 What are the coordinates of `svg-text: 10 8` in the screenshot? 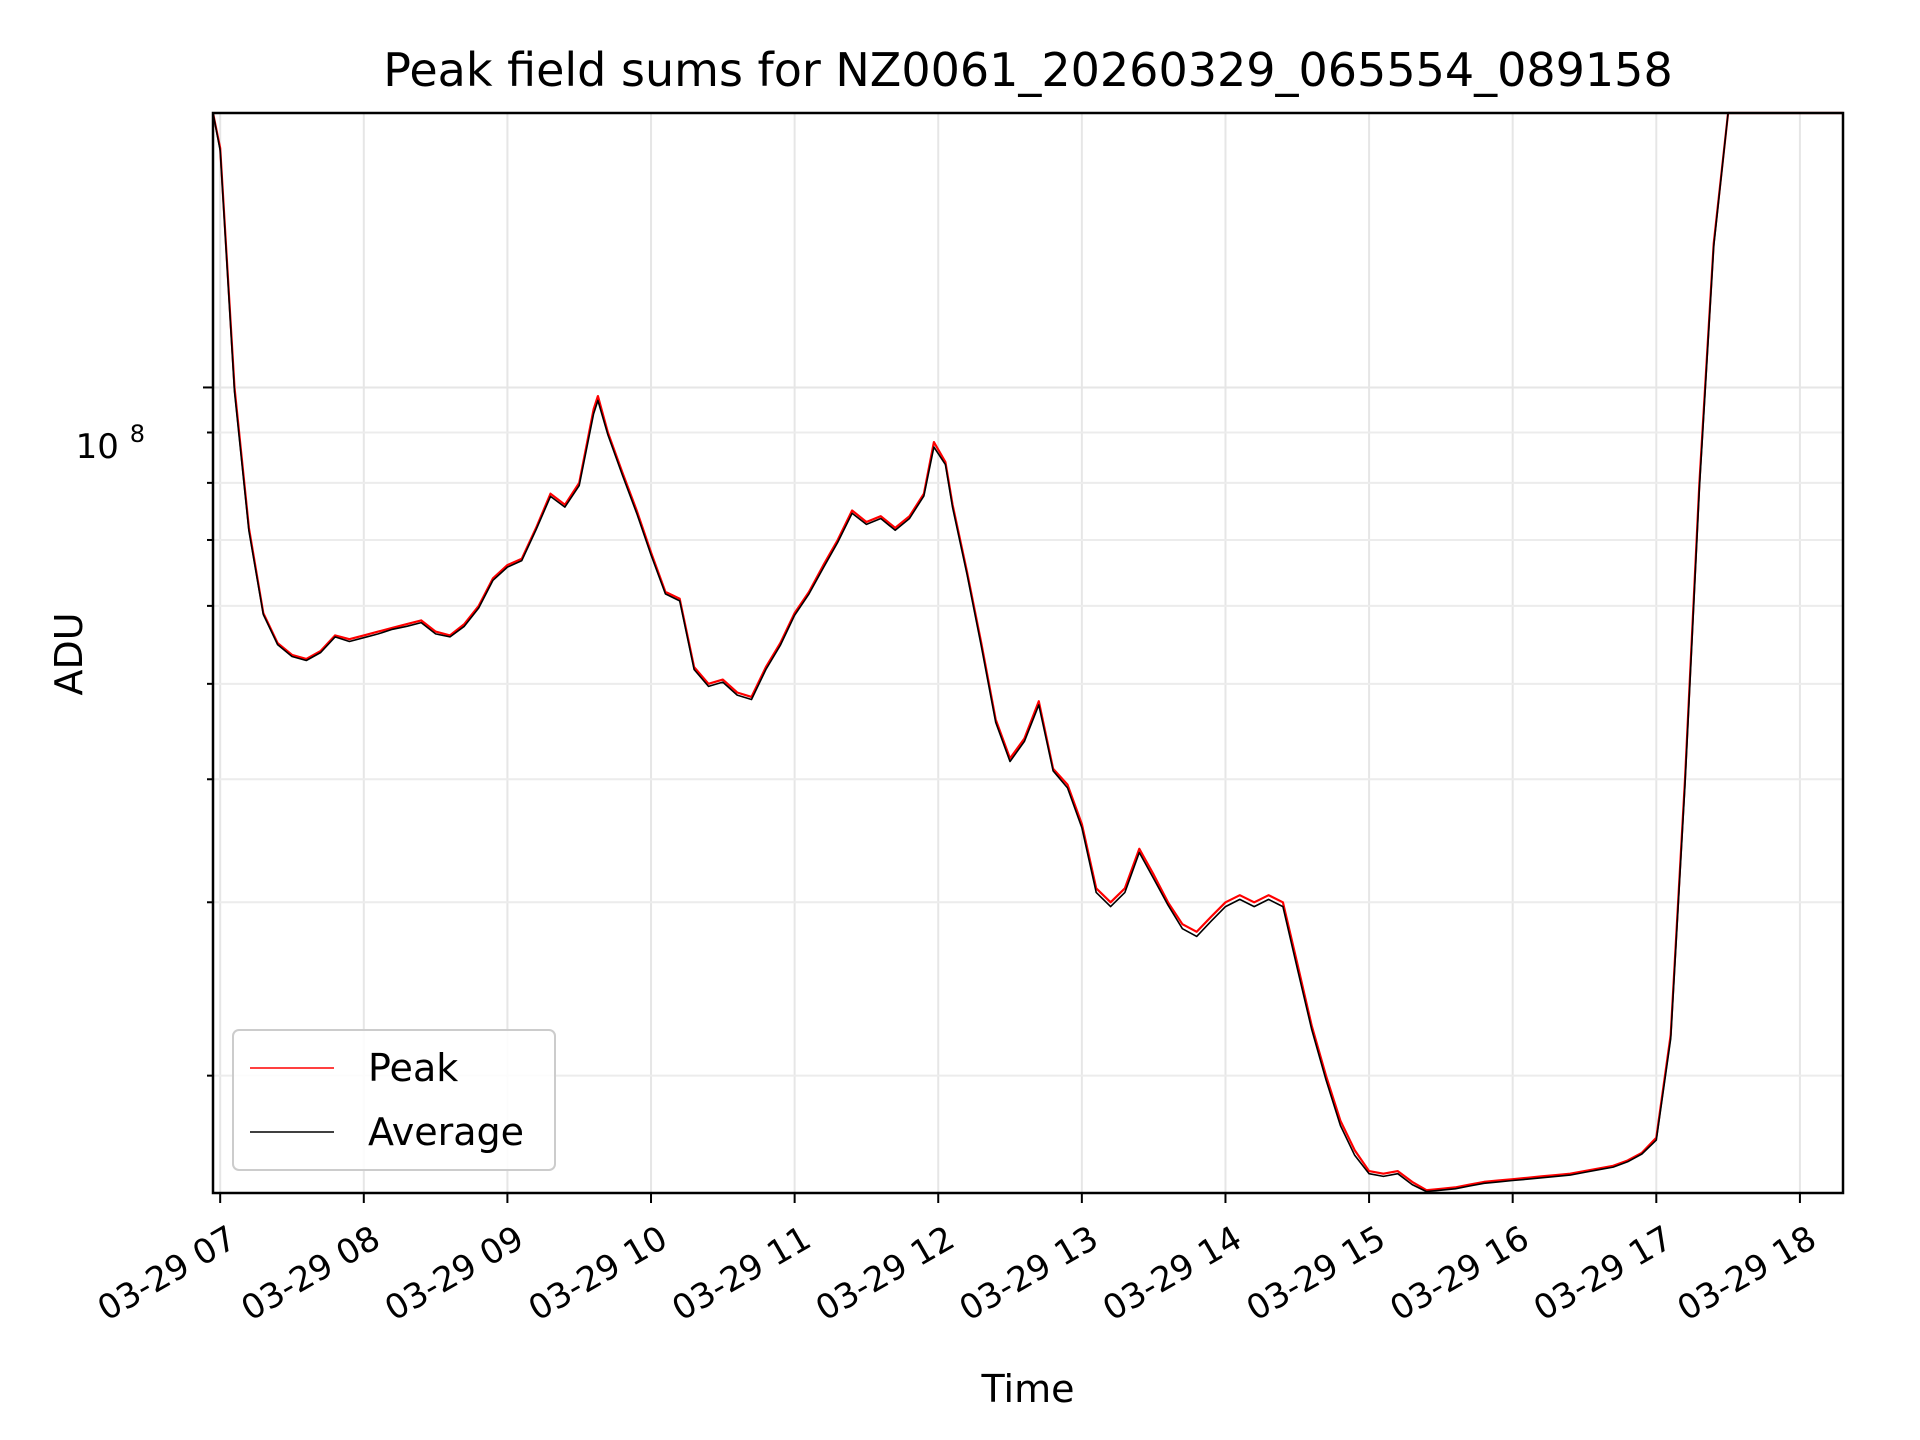 It's located at (110, 443).